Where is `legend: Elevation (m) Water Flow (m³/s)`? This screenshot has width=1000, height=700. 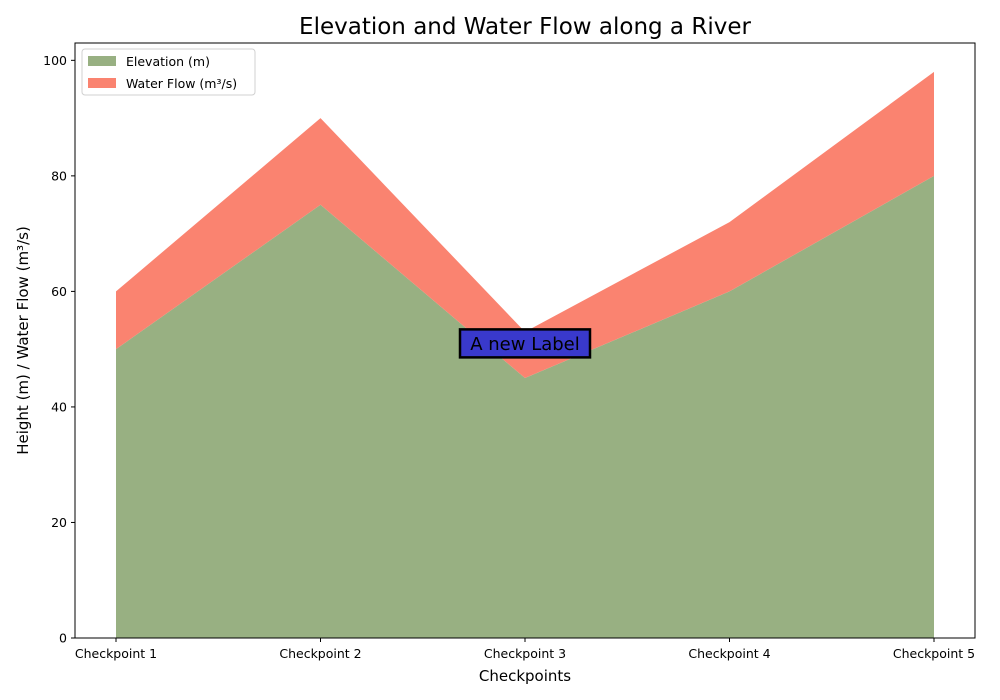
legend: Elevation (m) Water Flow (m³/s) is located at coordinates (168, 72).